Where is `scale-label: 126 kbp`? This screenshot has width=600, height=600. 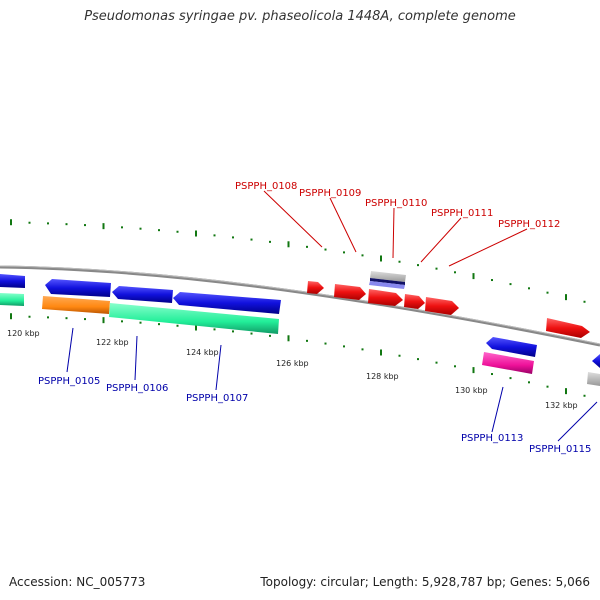 scale-label: 126 kbp is located at coordinates (292, 363).